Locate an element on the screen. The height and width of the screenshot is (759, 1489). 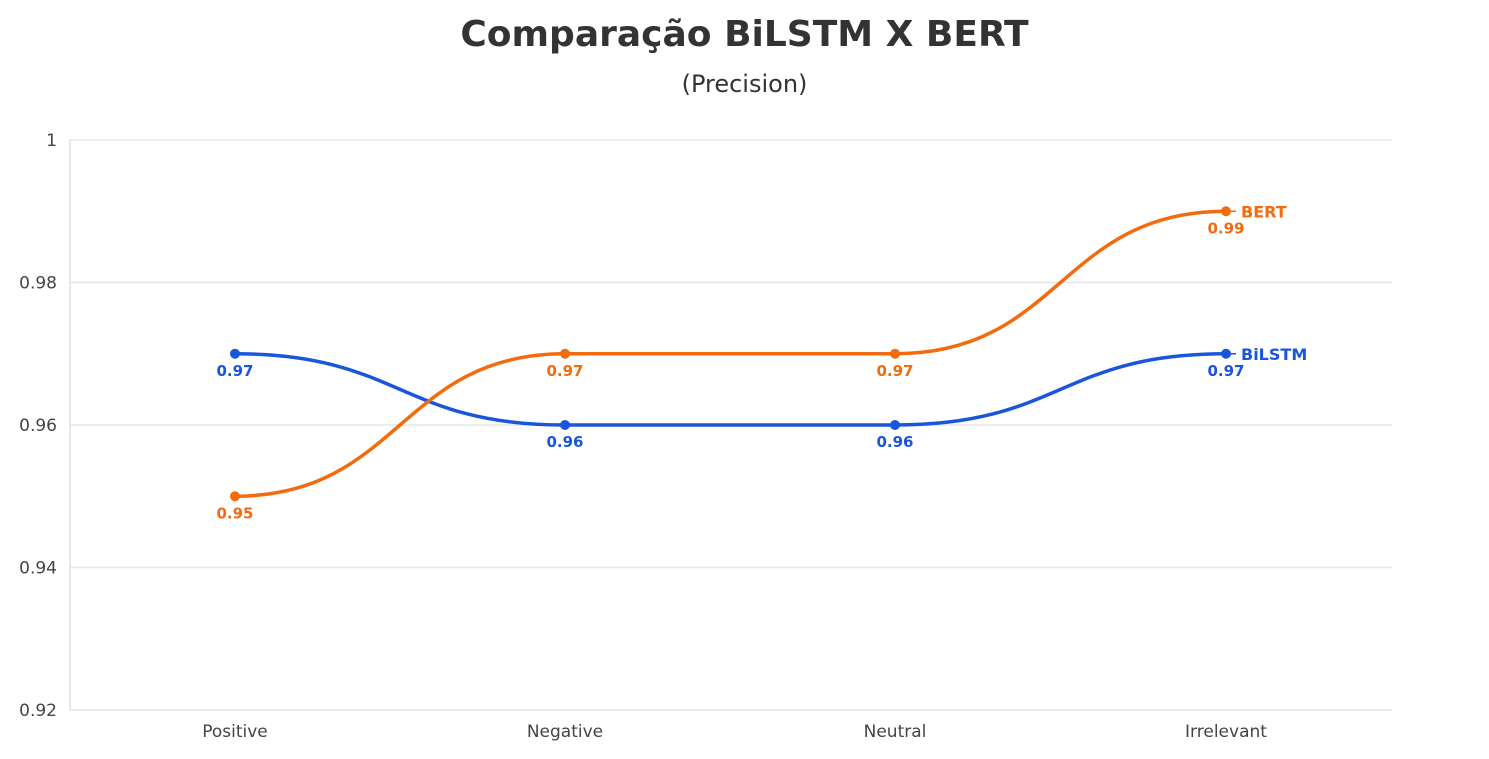
y-tick-label: 0.96 is located at coordinates (38, 426).